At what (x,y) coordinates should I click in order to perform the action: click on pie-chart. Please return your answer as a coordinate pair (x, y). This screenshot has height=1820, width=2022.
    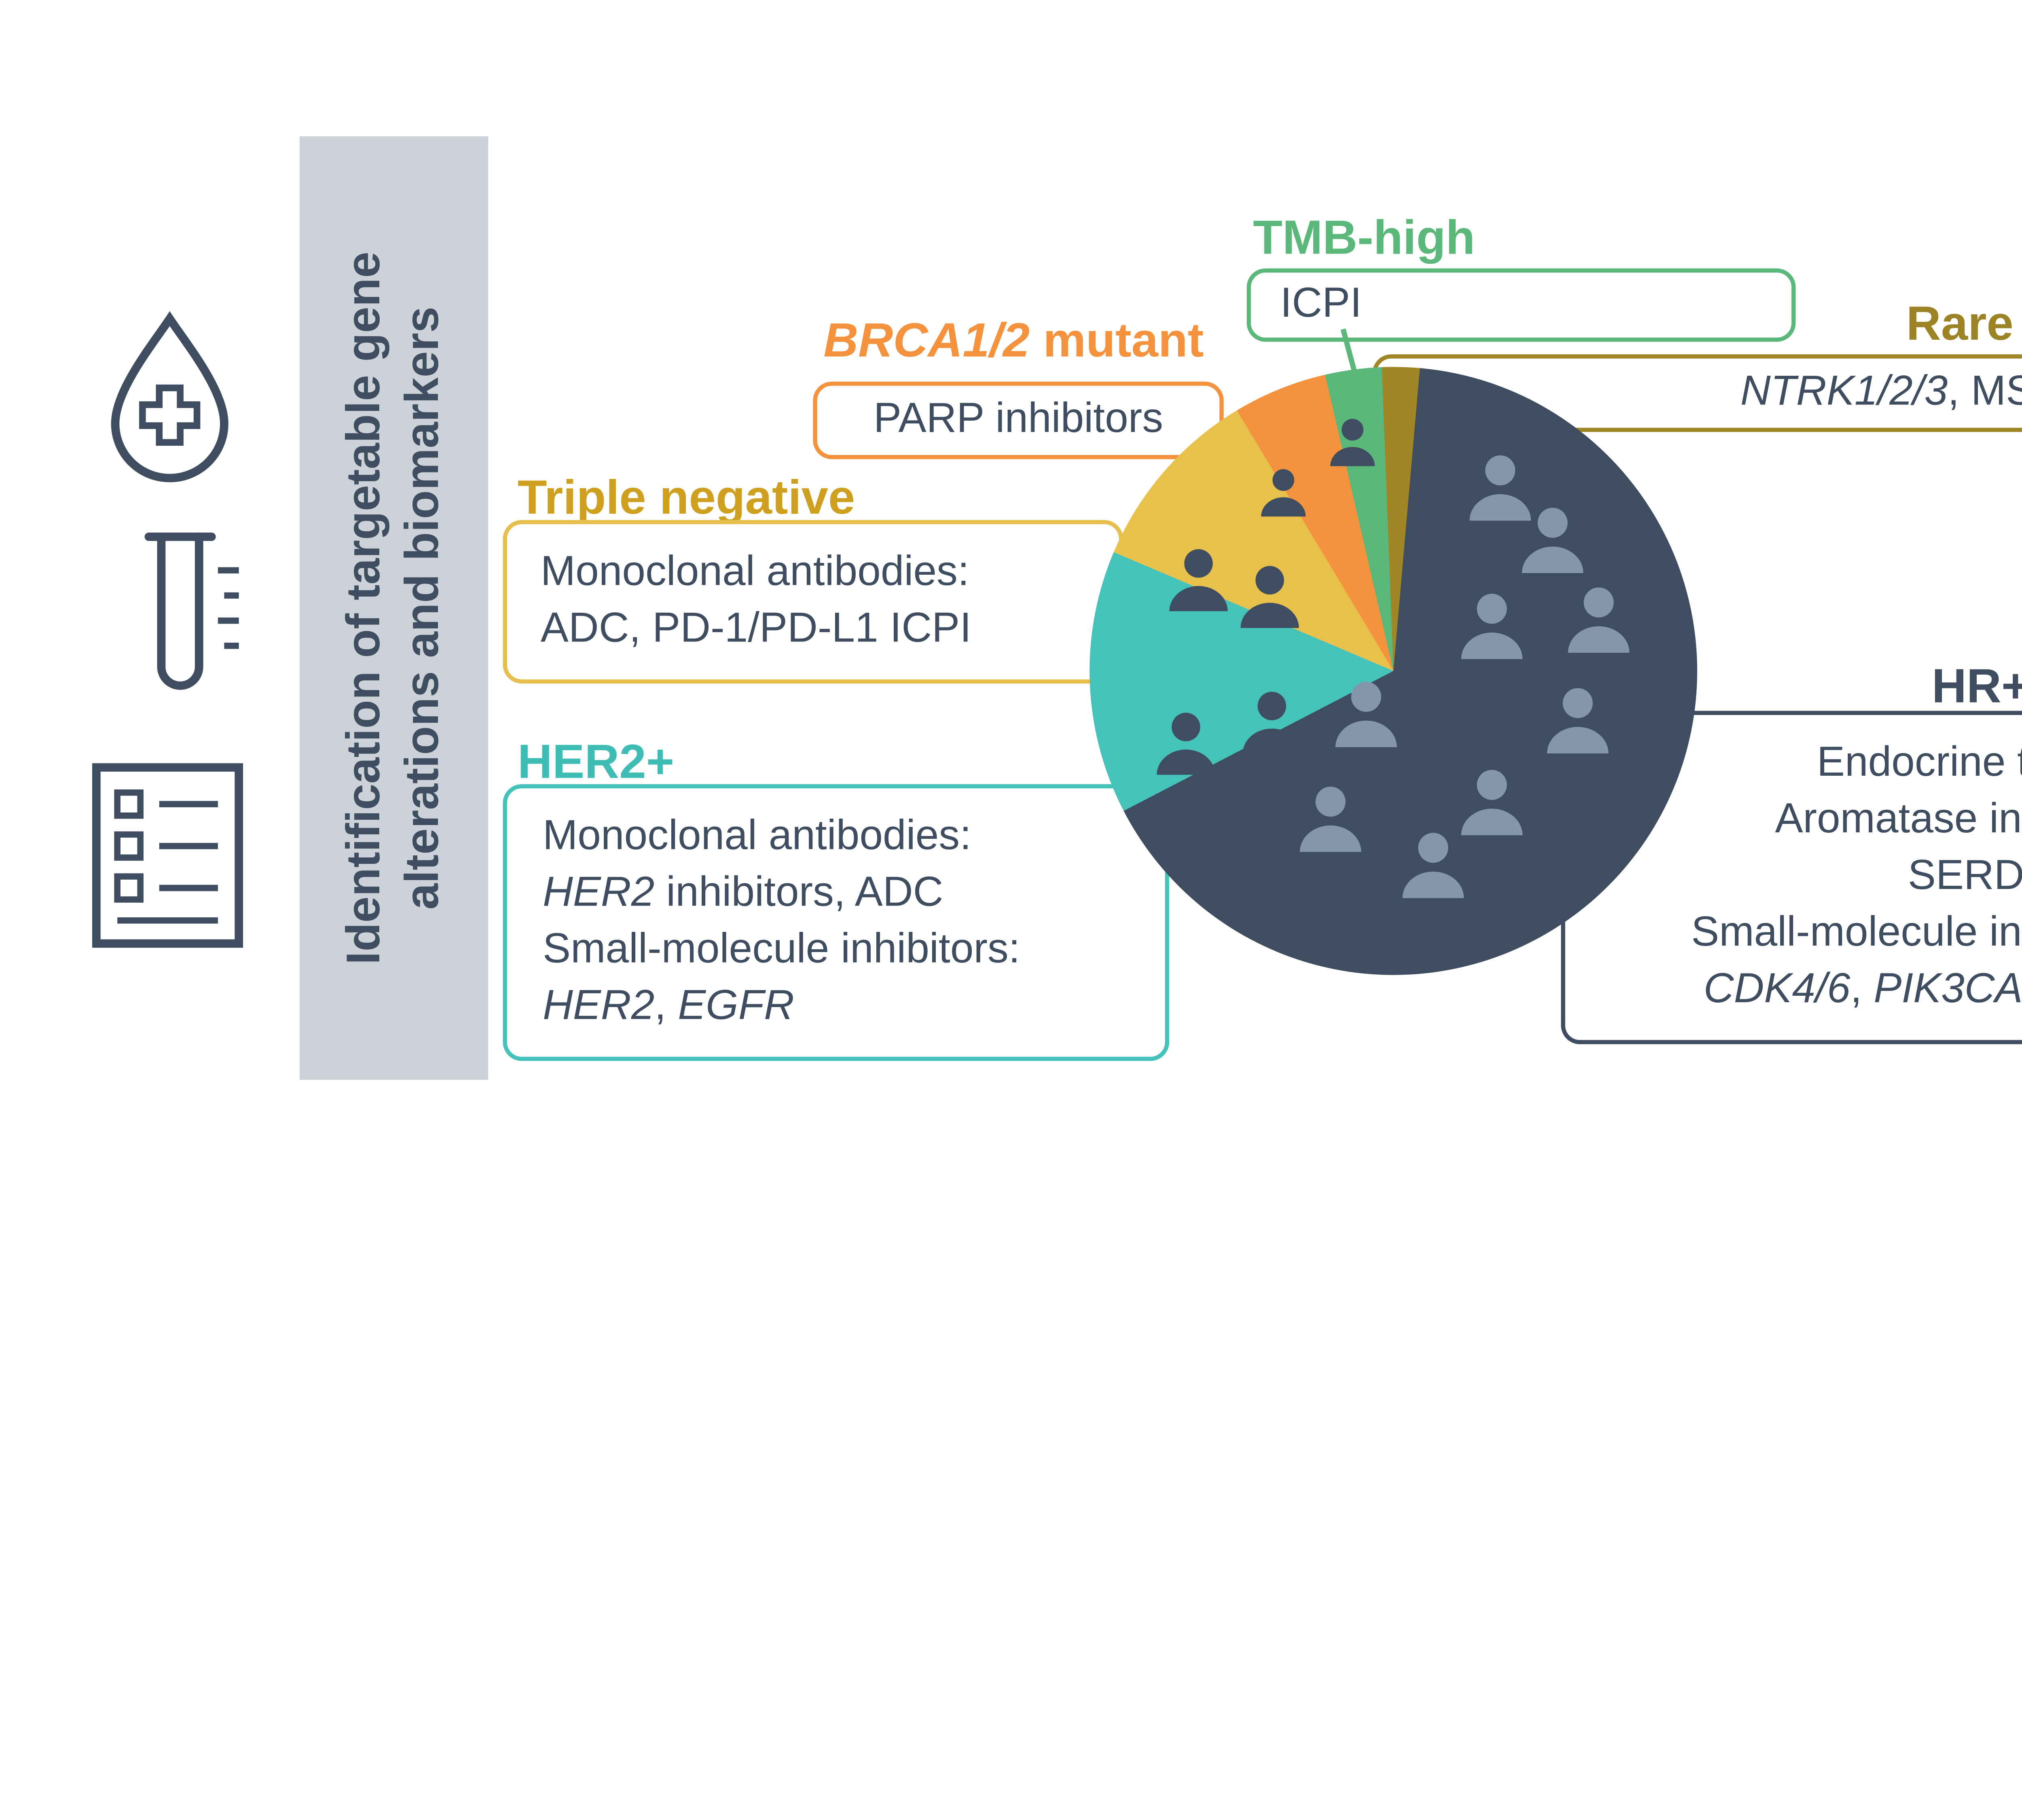
    Looking at the image, I should click on (1393, 671).